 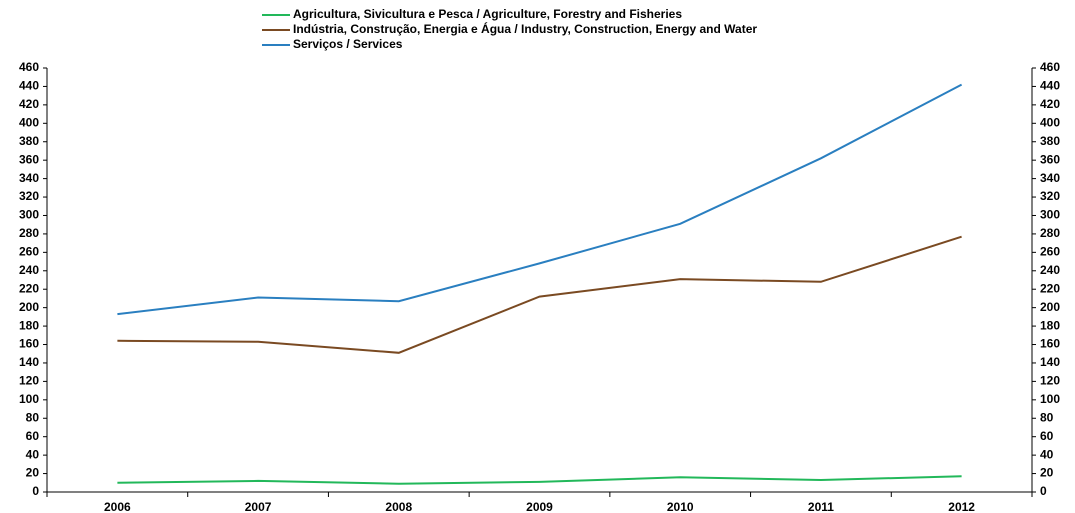 What do you see at coordinates (1050, 159) in the screenshot?
I see `y2-tick-label: 360` at bounding box center [1050, 159].